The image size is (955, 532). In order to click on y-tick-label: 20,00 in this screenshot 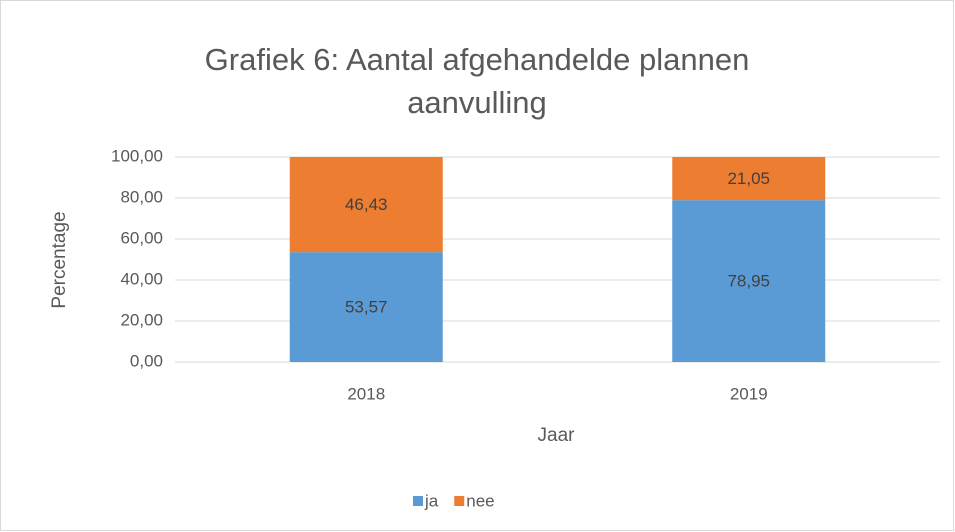, I will do `click(141, 319)`.